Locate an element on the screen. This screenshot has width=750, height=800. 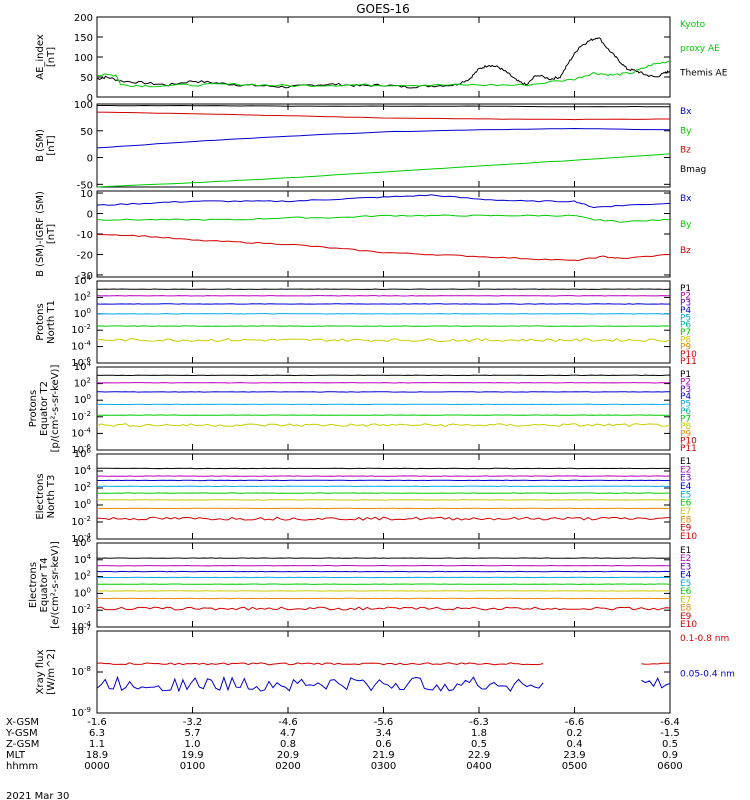
series-bmag is located at coordinates (383, 106).